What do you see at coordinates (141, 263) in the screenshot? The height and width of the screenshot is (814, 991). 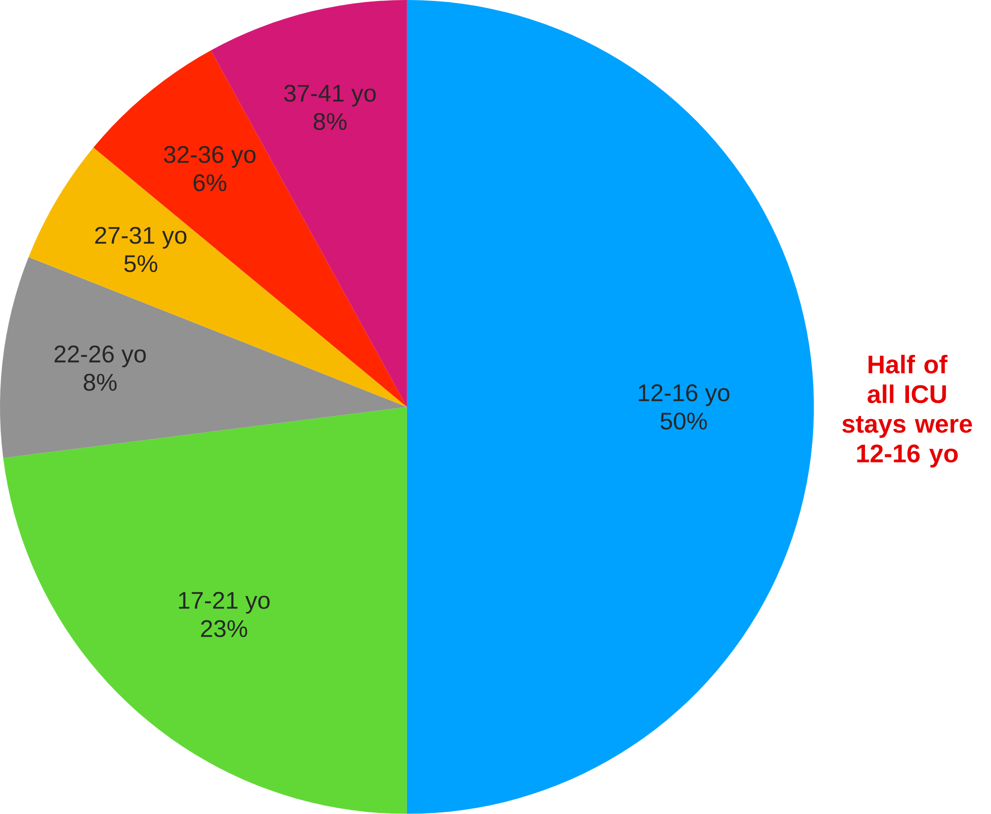 I see `data-label: 5%` at bounding box center [141, 263].